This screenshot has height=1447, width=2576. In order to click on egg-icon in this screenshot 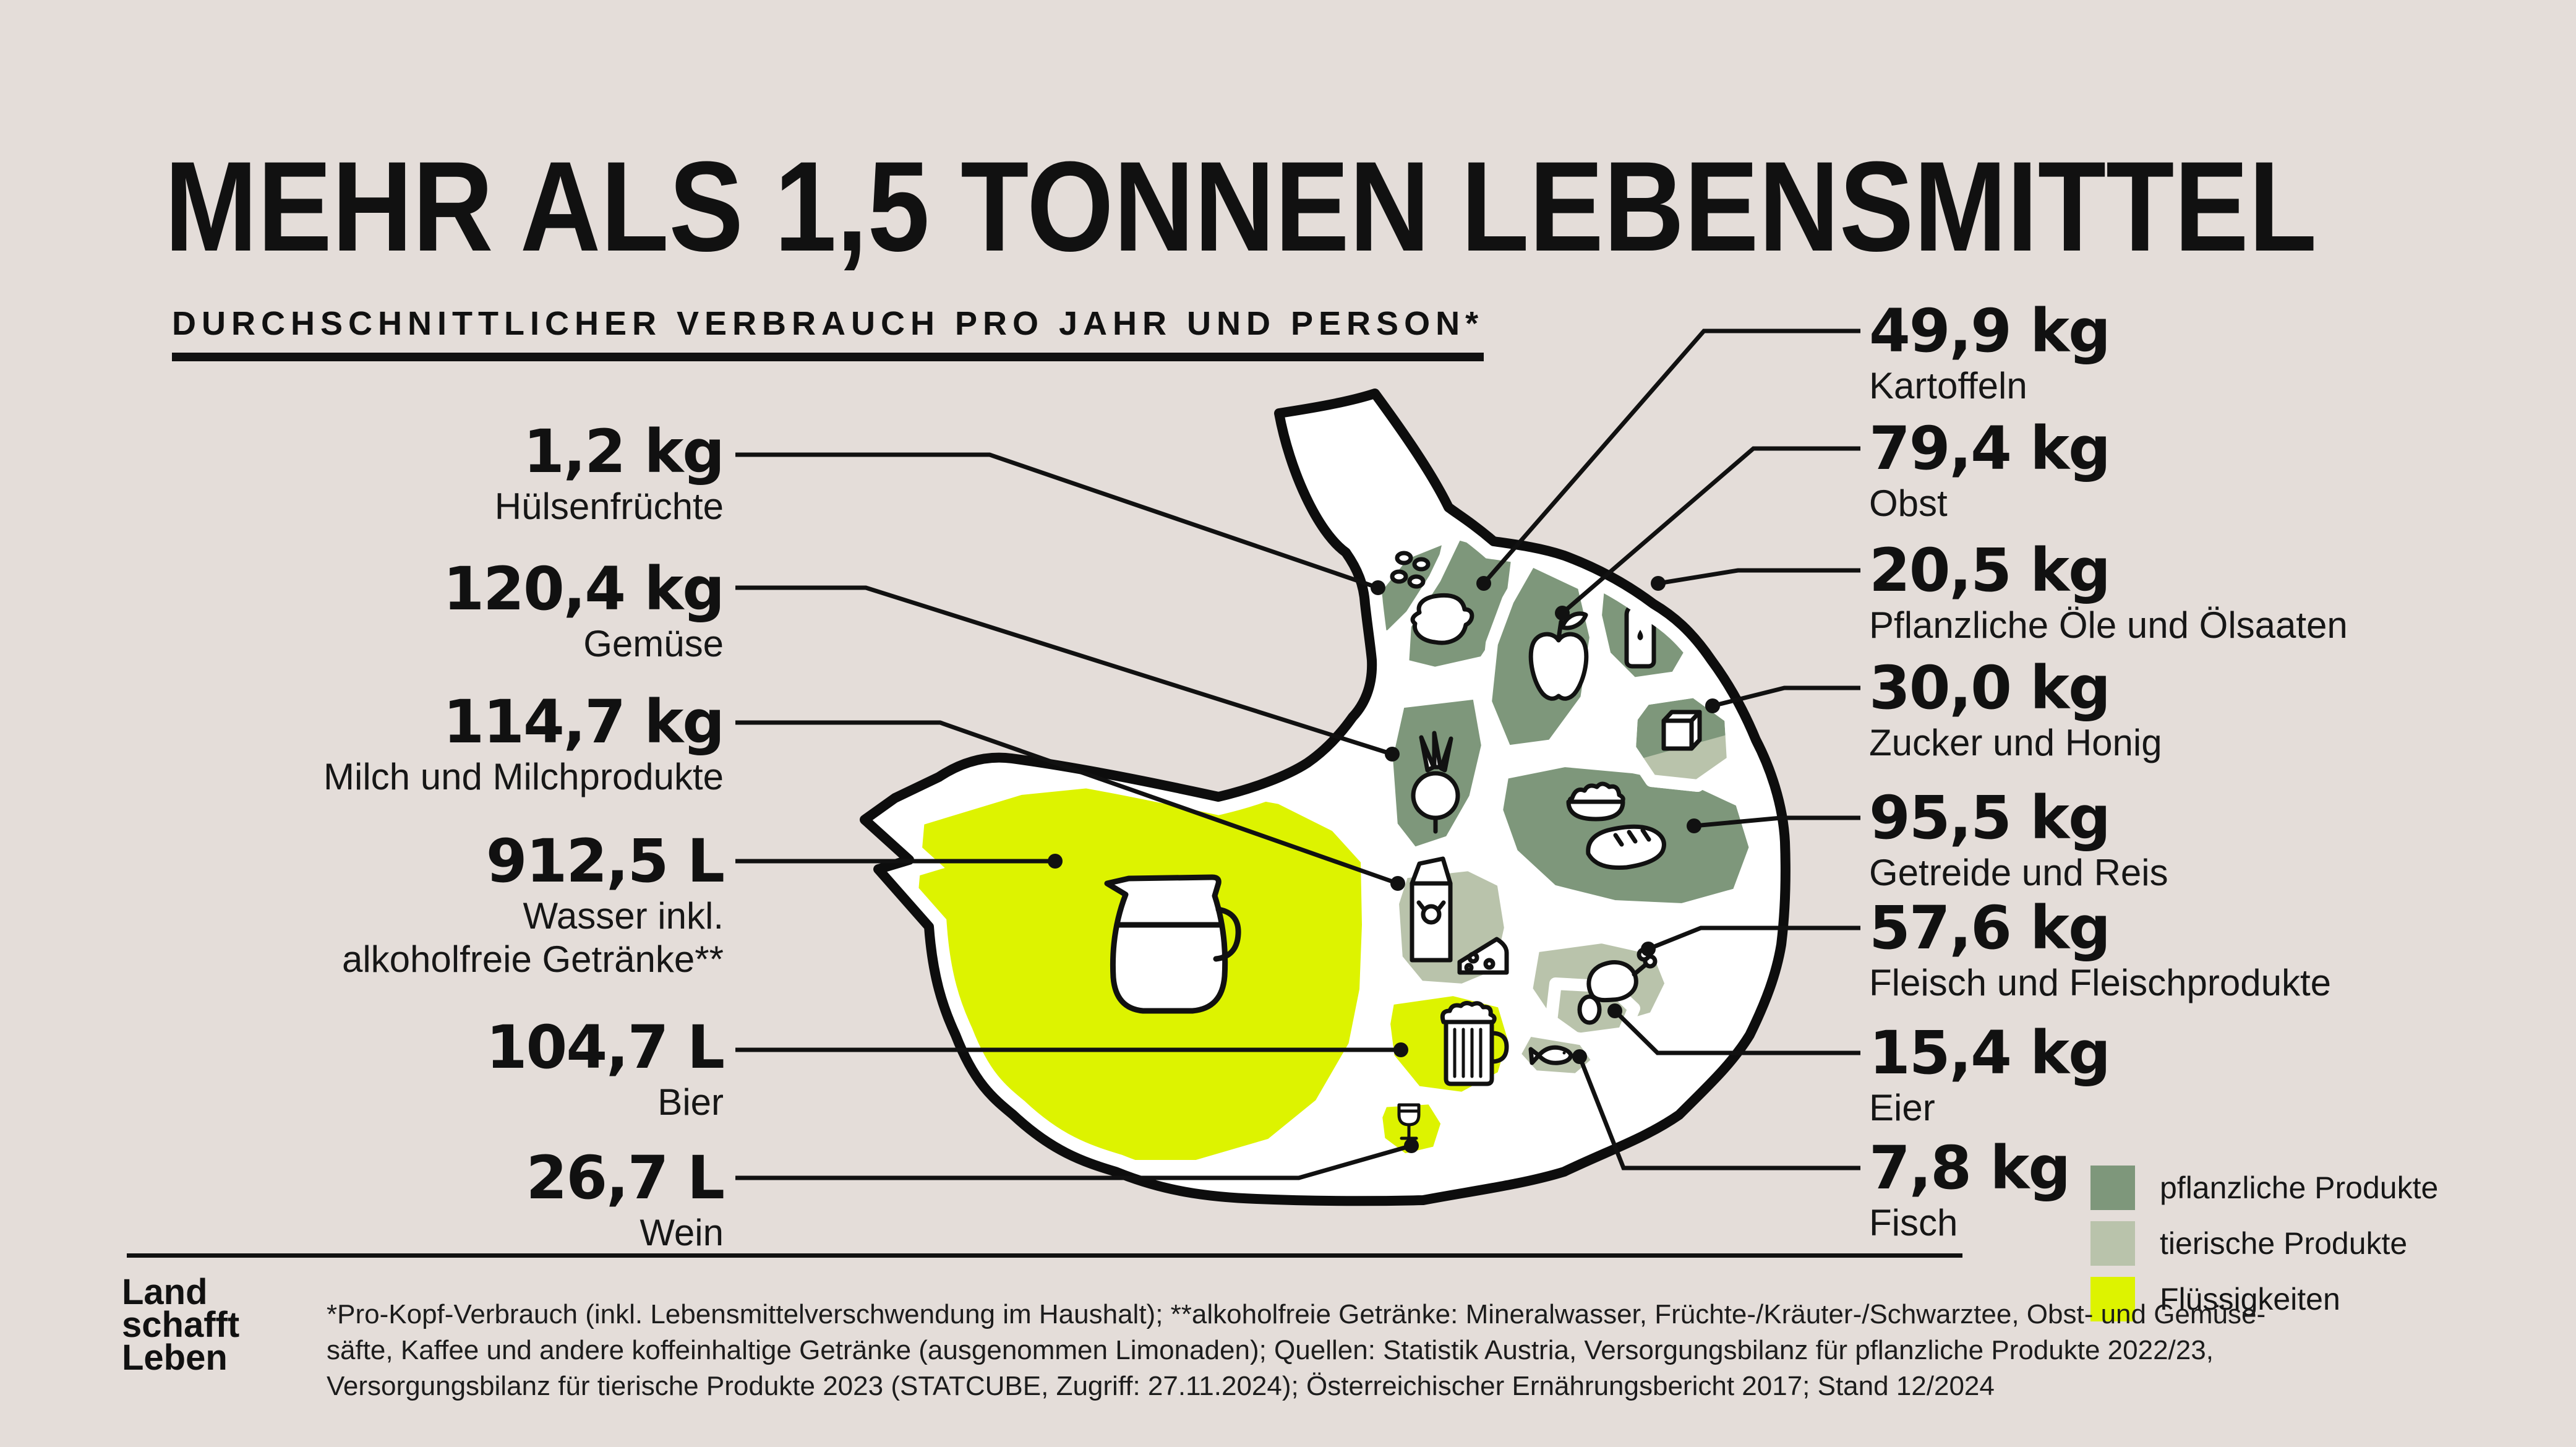, I will do `click(1590, 1010)`.